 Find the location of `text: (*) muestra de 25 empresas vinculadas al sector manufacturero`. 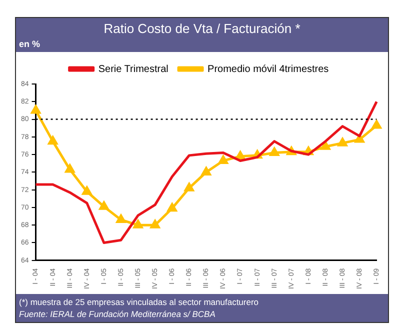

text: (*) muestra de 25 empresas vinculadas al sector manufacturero is located at coordinates (139, 302).